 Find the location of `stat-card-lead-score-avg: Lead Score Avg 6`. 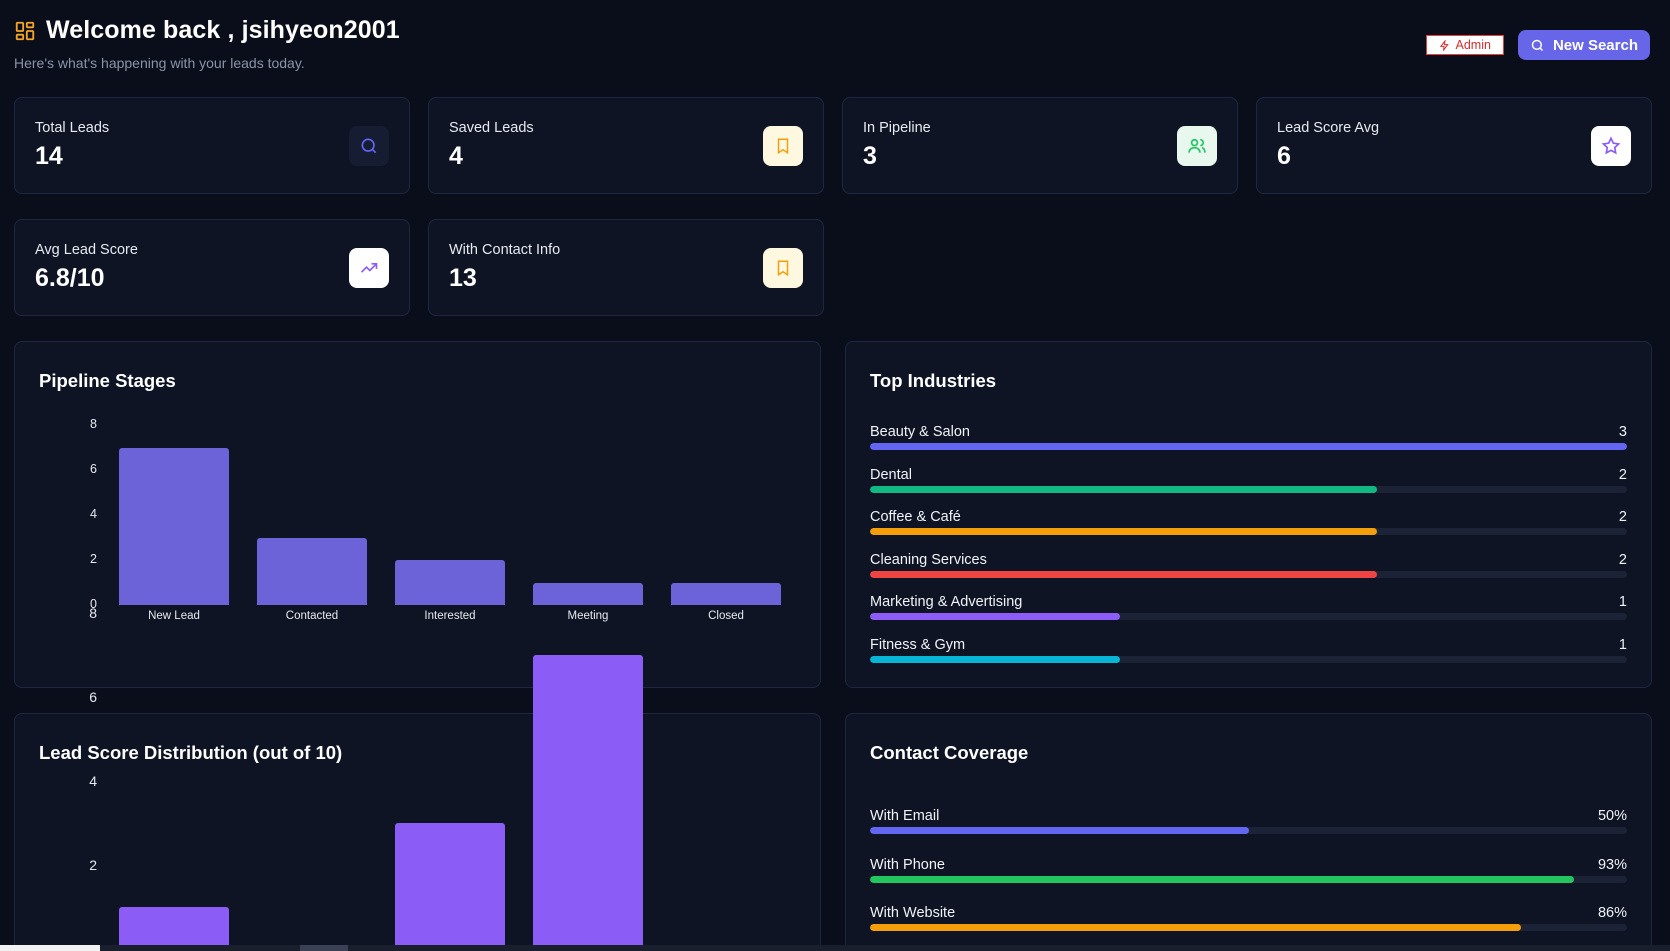

stat-card-lead-score-avg: Lead Score Avg 6 is located at coordinates (1454, 145).